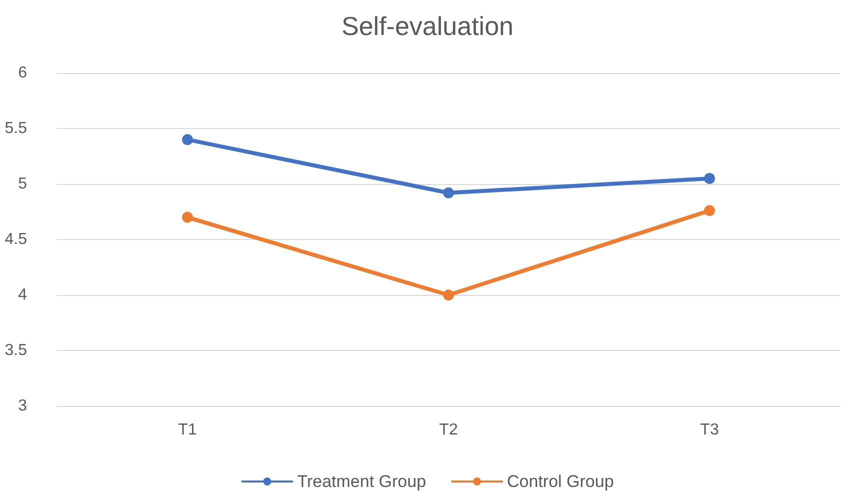  What do you see at coordinates (23, 184) in the screenshot?
I see `y-tick-label: 5` at bounding box center [23, 184].